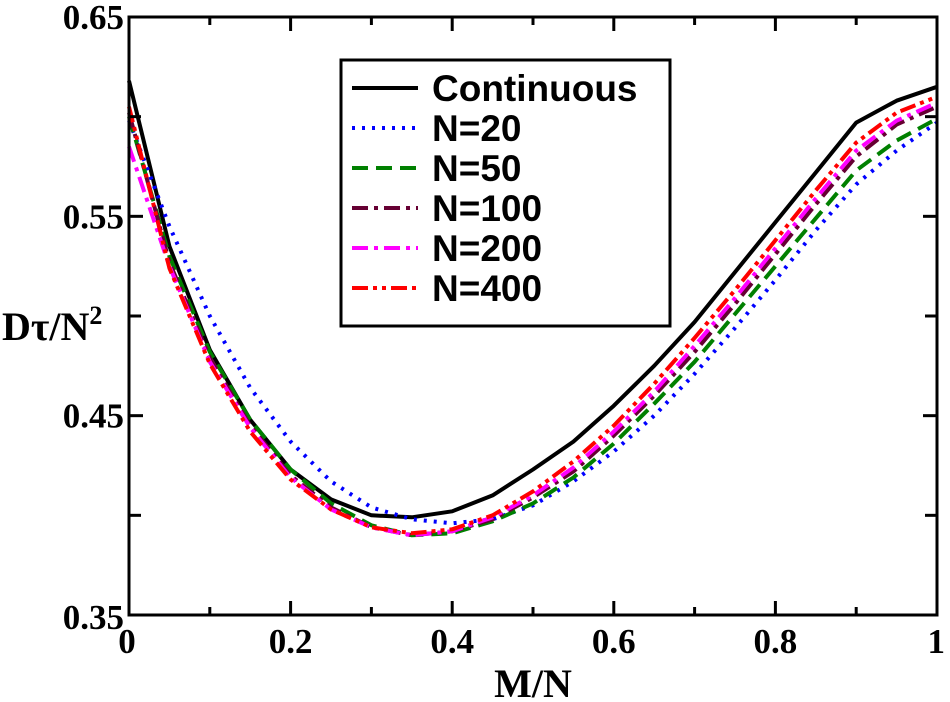  What do you see at coordinates (93, 416) in the screenshot?
I see `y-tick-label-1: 0.45` at bounding box center [93, 416].